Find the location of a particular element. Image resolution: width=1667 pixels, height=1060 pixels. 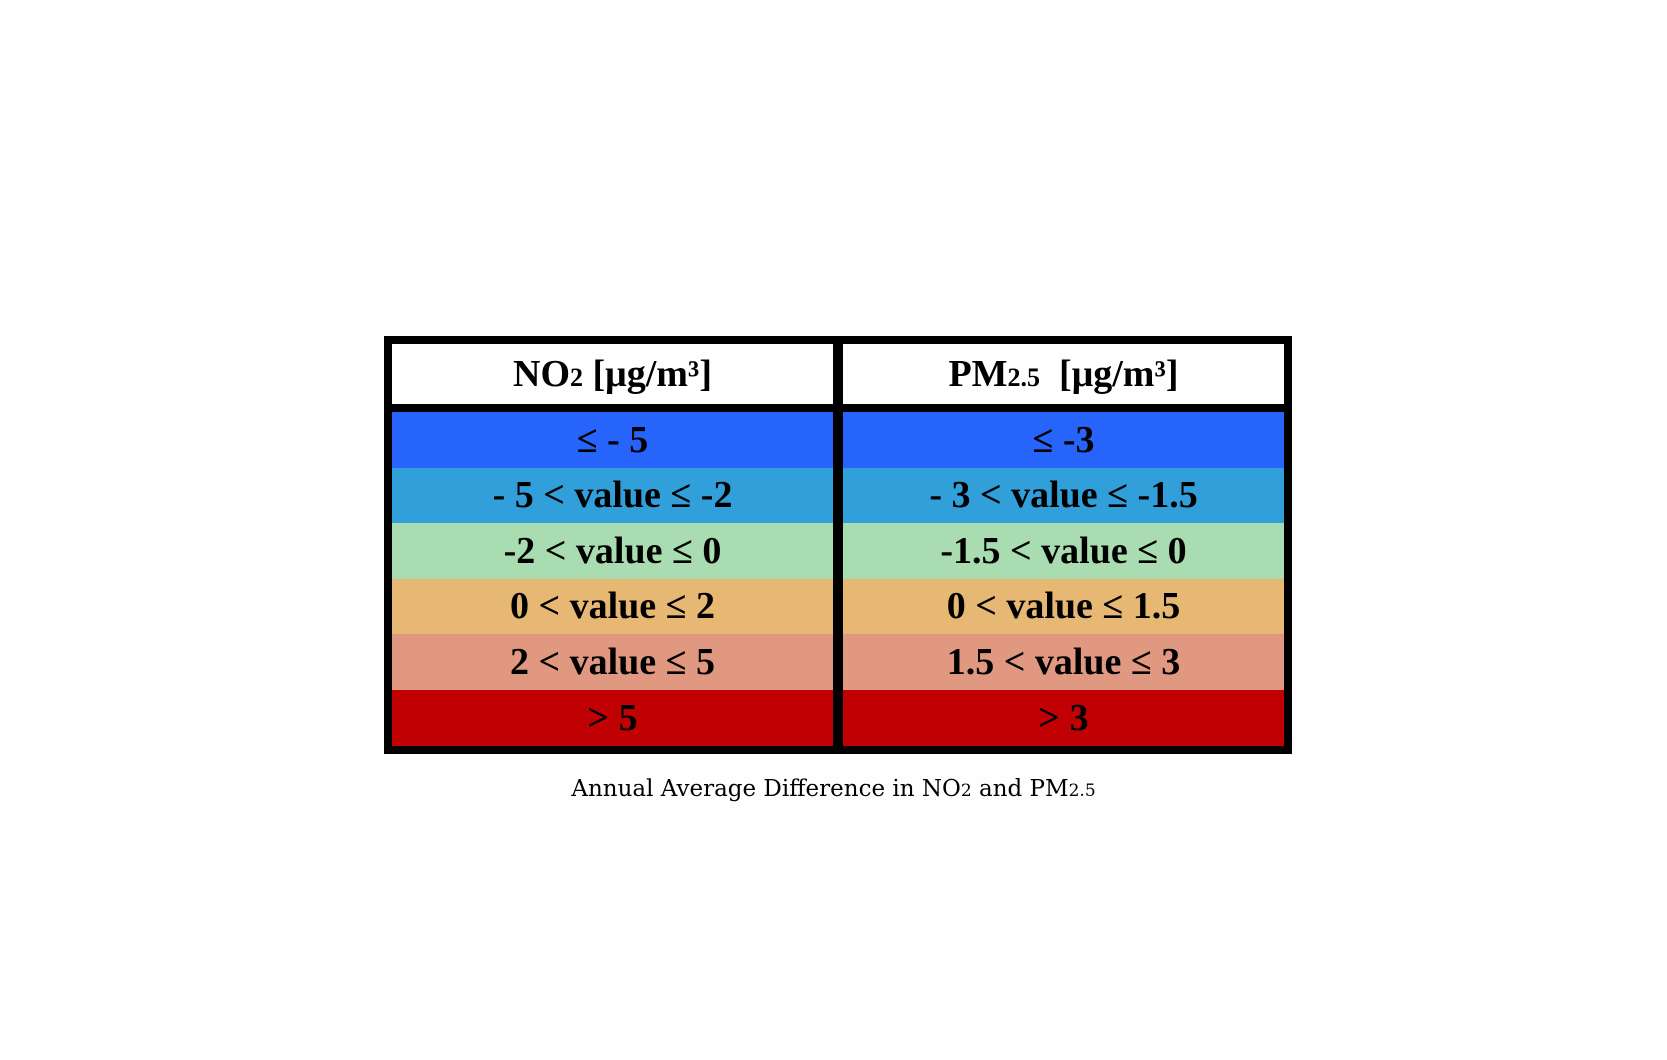

caption-subscript-2: 2.5 is located at coordinates (1082, 791).